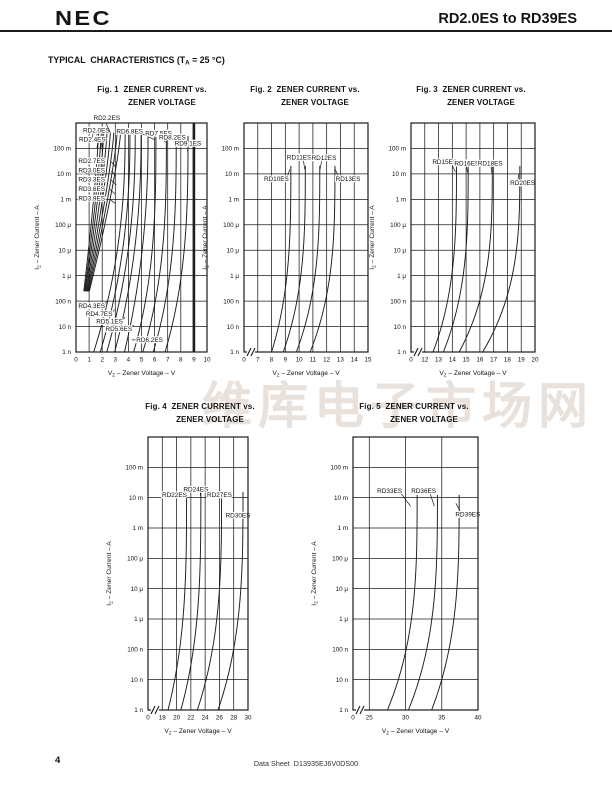 Image resolution: width=612 pixels, height=792 pixels. Describe the element at coordinates (475, 259) in the screenshot. I see `curve-RD18ES` at that location.